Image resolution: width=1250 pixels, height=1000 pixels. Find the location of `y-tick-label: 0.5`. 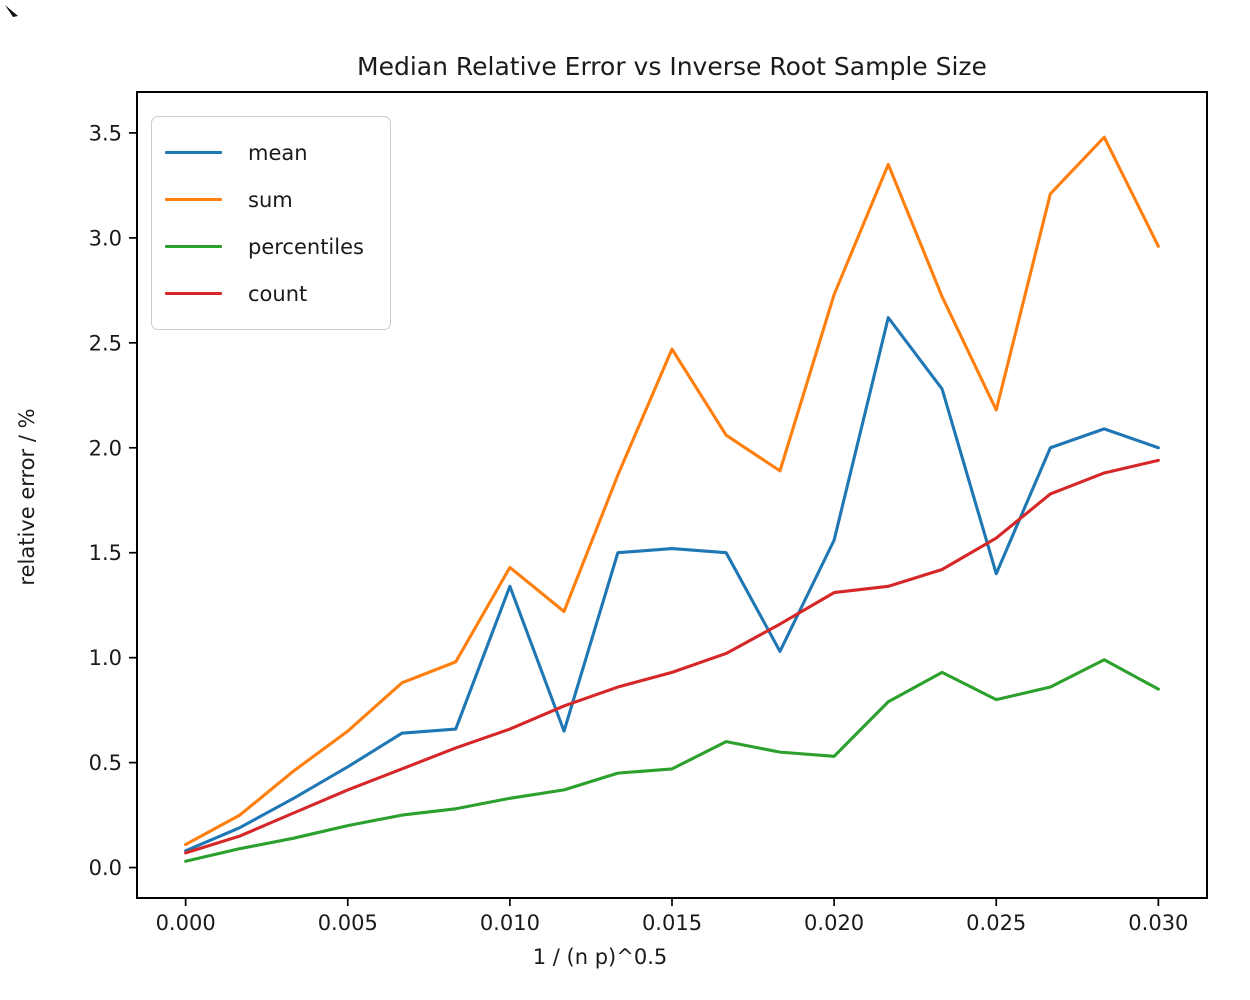

y-tick-label: 0.5 is located at coordinates (105, 763).